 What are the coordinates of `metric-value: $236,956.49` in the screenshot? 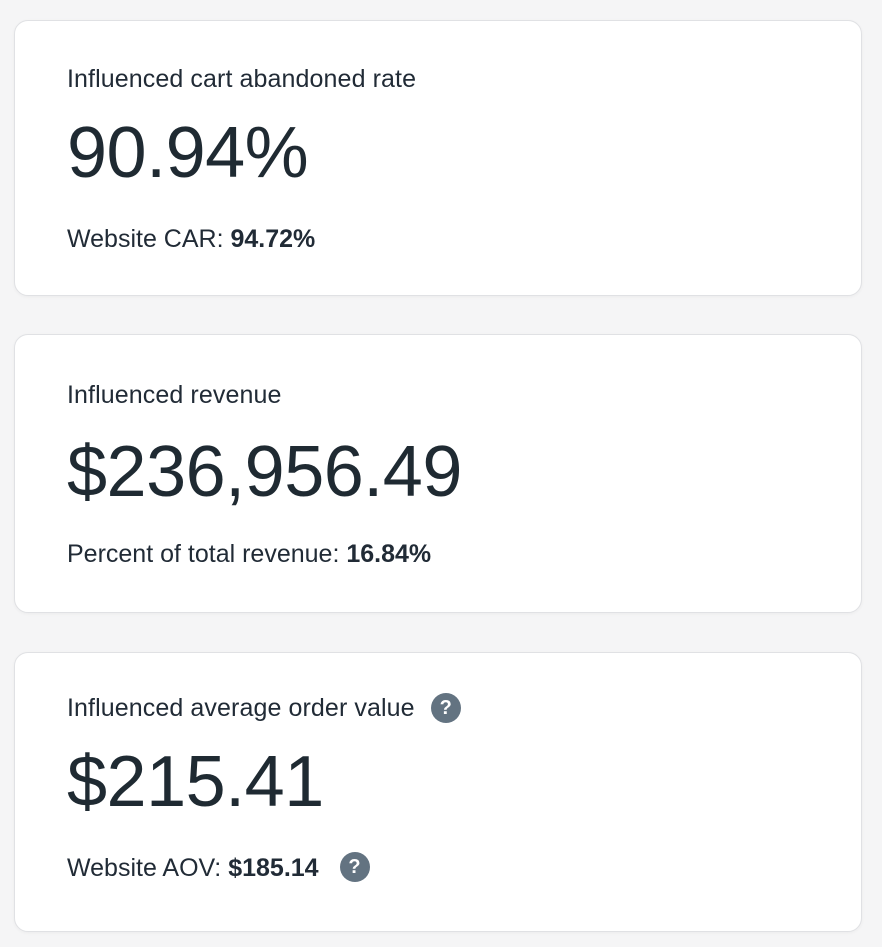 It's located at (264, 472).